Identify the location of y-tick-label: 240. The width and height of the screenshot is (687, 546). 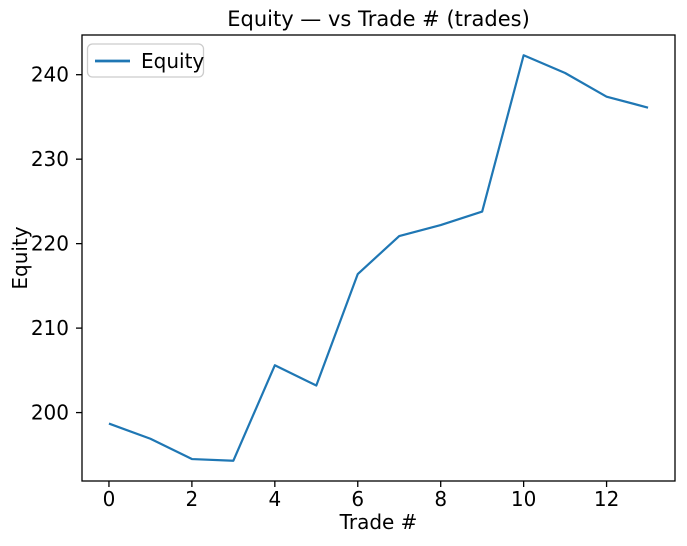
(50, 75).